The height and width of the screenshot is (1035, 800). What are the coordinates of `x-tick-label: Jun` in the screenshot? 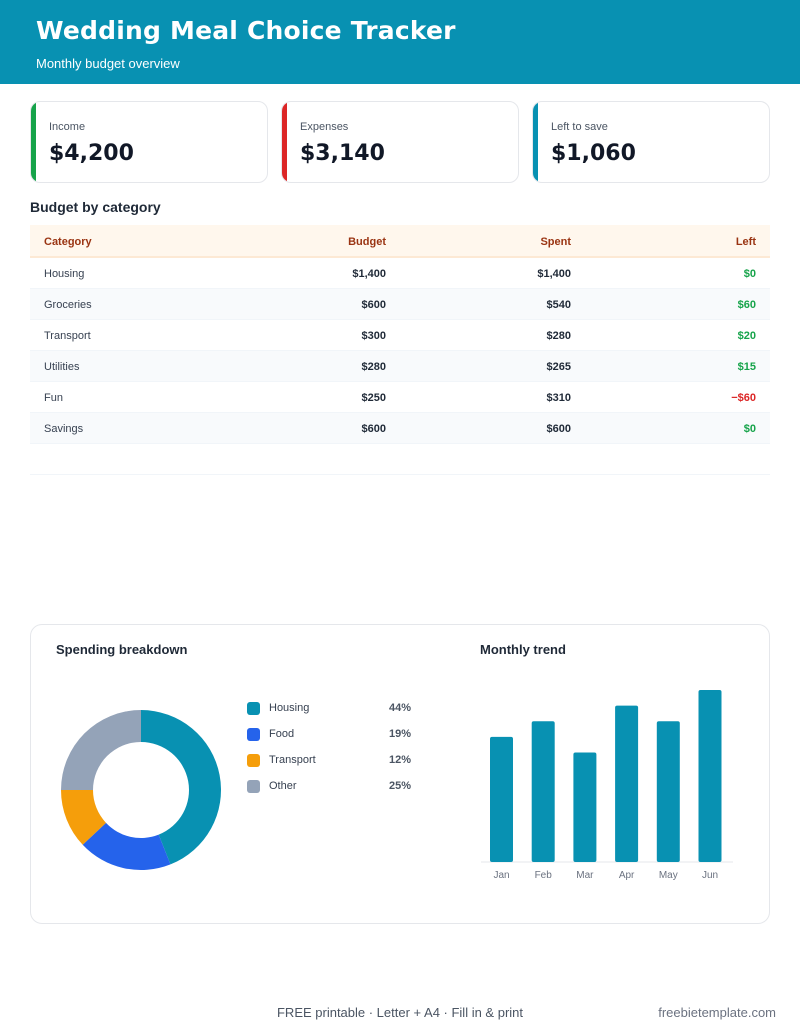 It's located at (710, 875).